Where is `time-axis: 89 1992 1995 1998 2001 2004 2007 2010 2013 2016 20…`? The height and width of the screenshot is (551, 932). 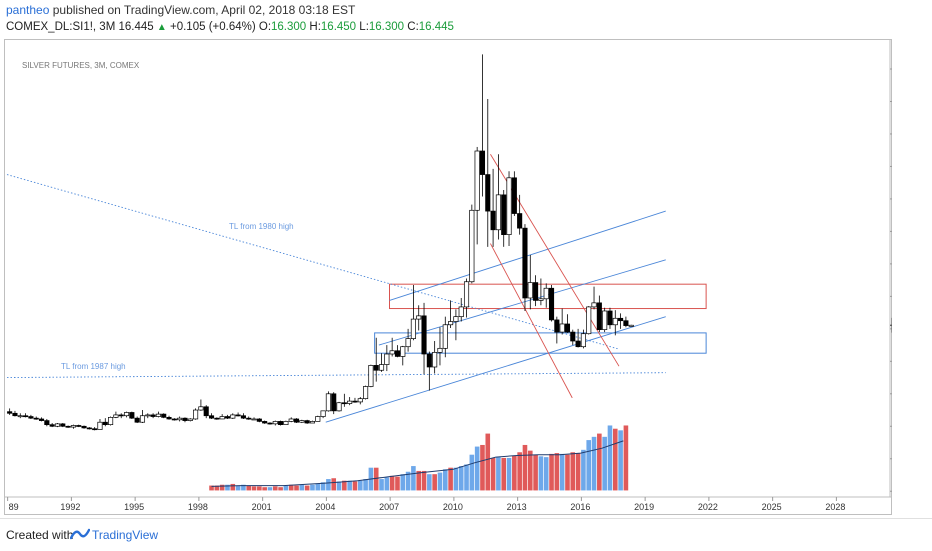 time-axis: 89 1992 1995 1998 2001 2004 2007 2010 2013 2016 20… is located at coordinates (426, 504).